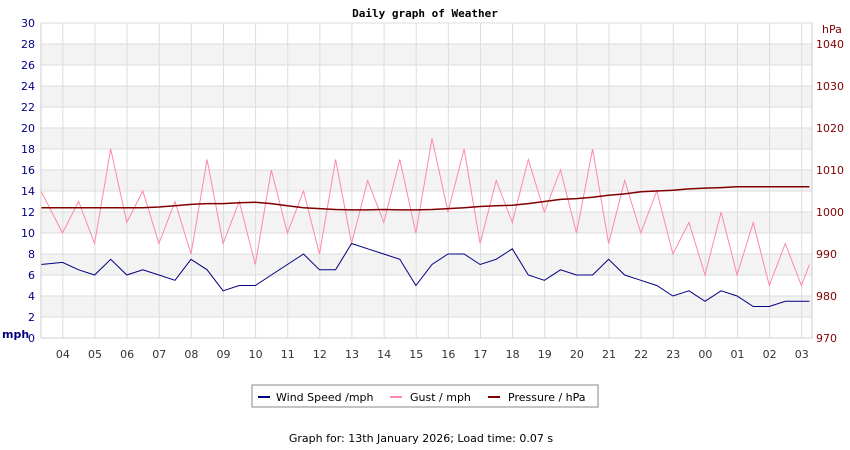 The image size is (850, 450). What do you see at coordinates (802, 354) in the screenshot?
I see `x-tick-label: 03` at bounding box center [802, 354].